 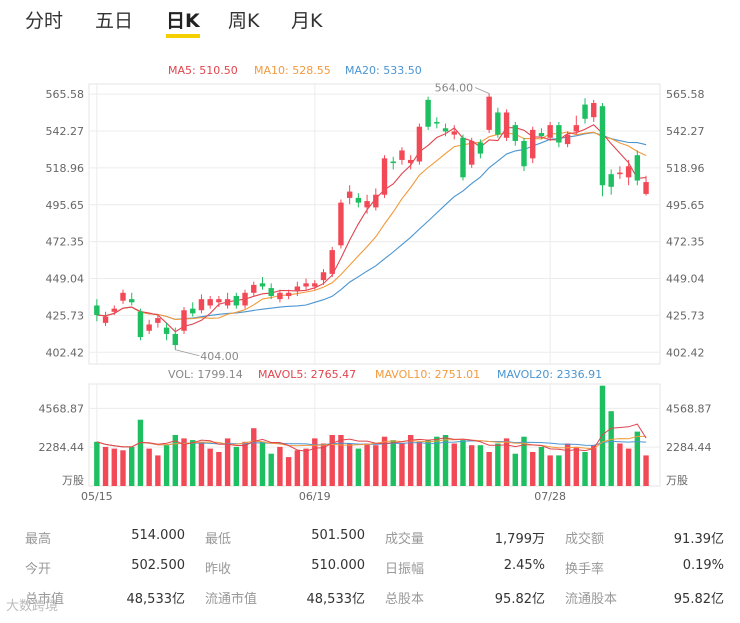 I want to click on date-tick: 06/19, so click(x=315, y=496).